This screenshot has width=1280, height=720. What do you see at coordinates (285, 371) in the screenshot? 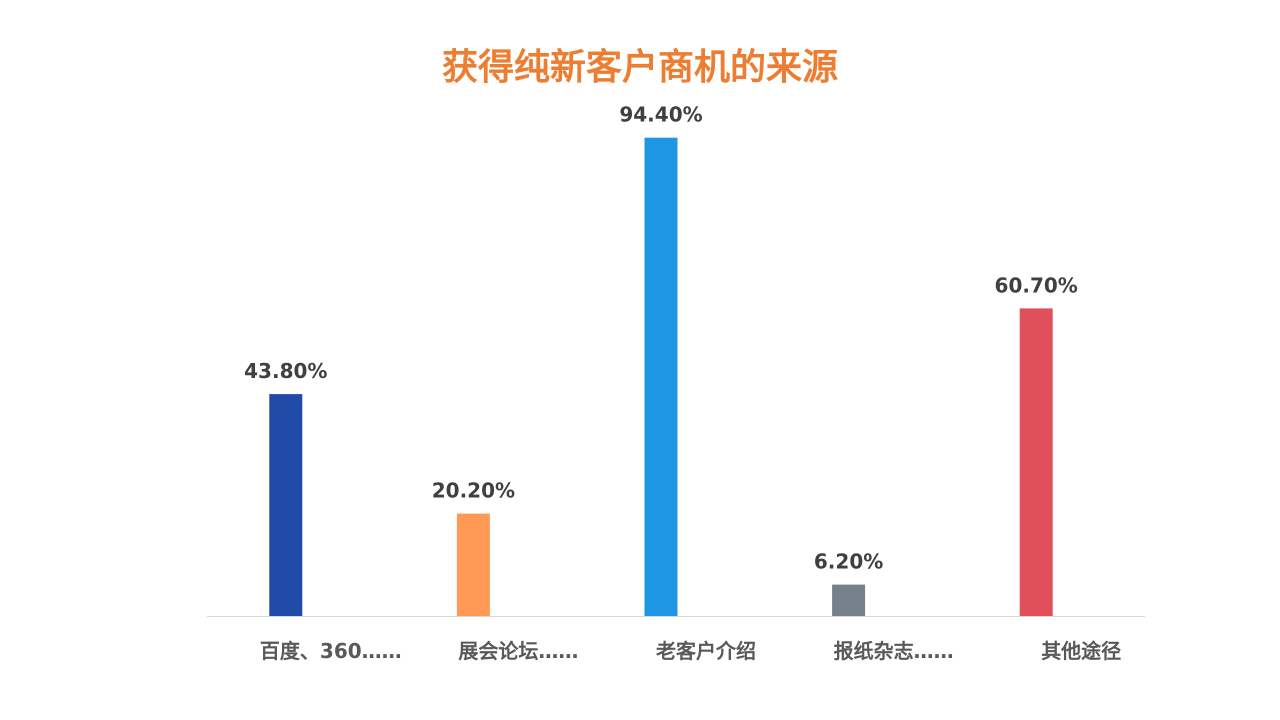
I see `data-label-1: 43.80%` at bounding box center [285, 371].